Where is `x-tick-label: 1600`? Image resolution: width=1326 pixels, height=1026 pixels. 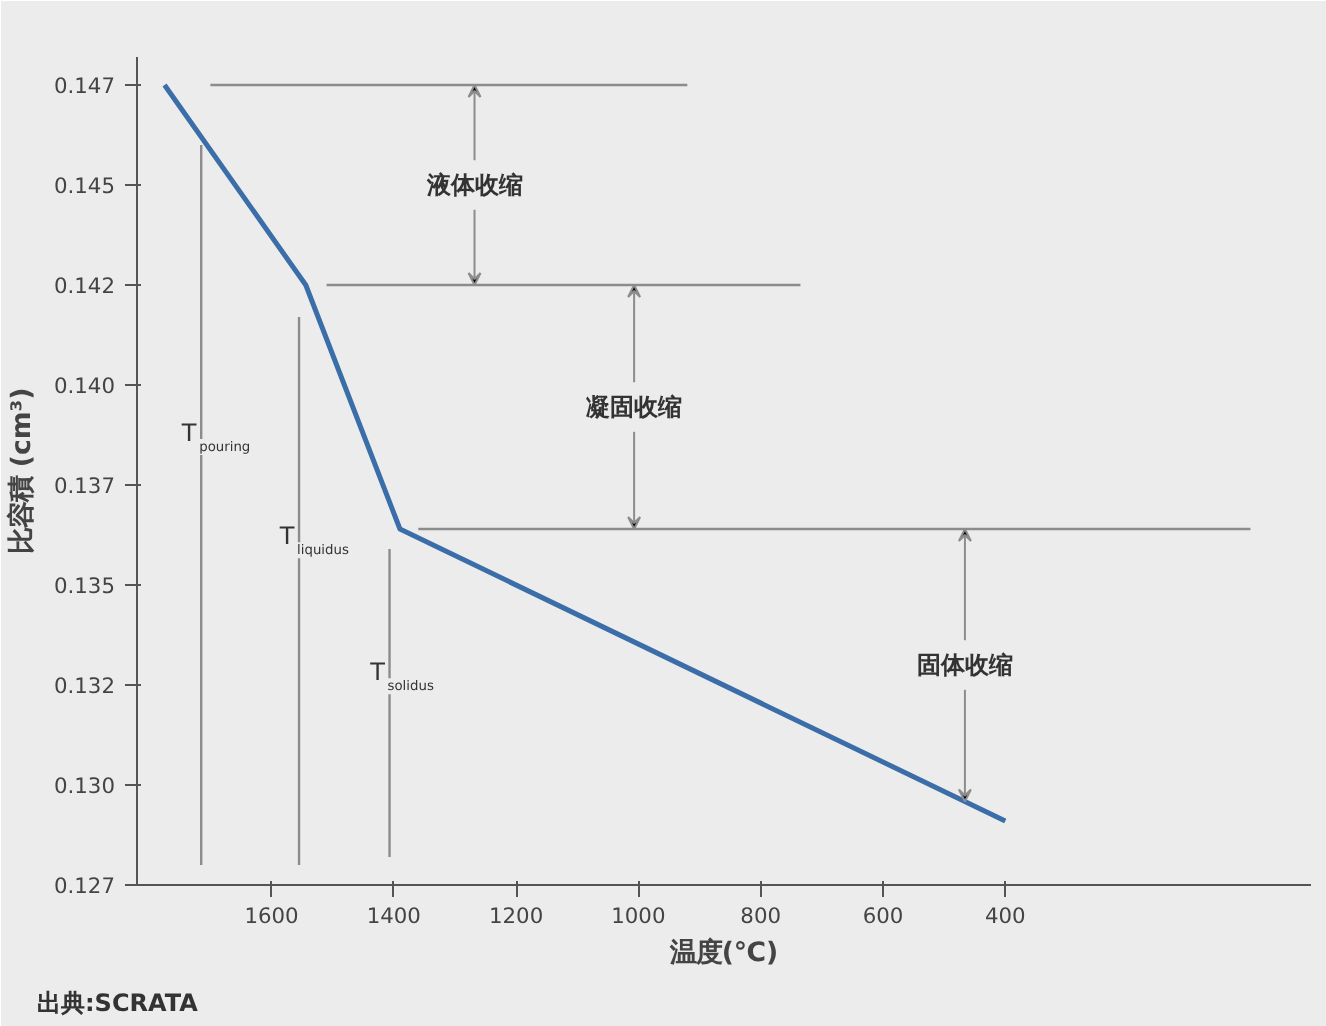
x-tick-label: 1600 is located at coordinates (272, 916).